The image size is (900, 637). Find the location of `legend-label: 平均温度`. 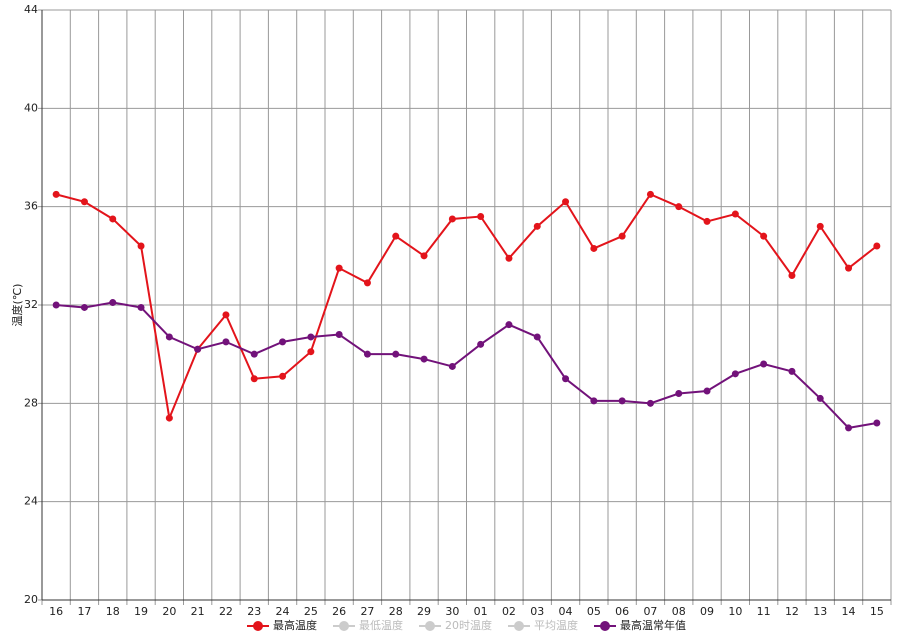

legend-label: 平均温度 is located at coordinates (556, 625).